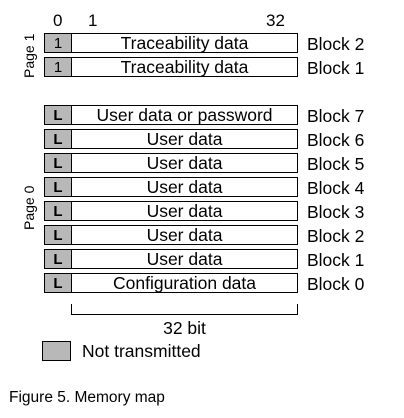 Image resolution: width=404 pixels, height=418 pixels. Describe the element at coordinates (184, 309) in the screenshot. I see `width-bracket` at that location.